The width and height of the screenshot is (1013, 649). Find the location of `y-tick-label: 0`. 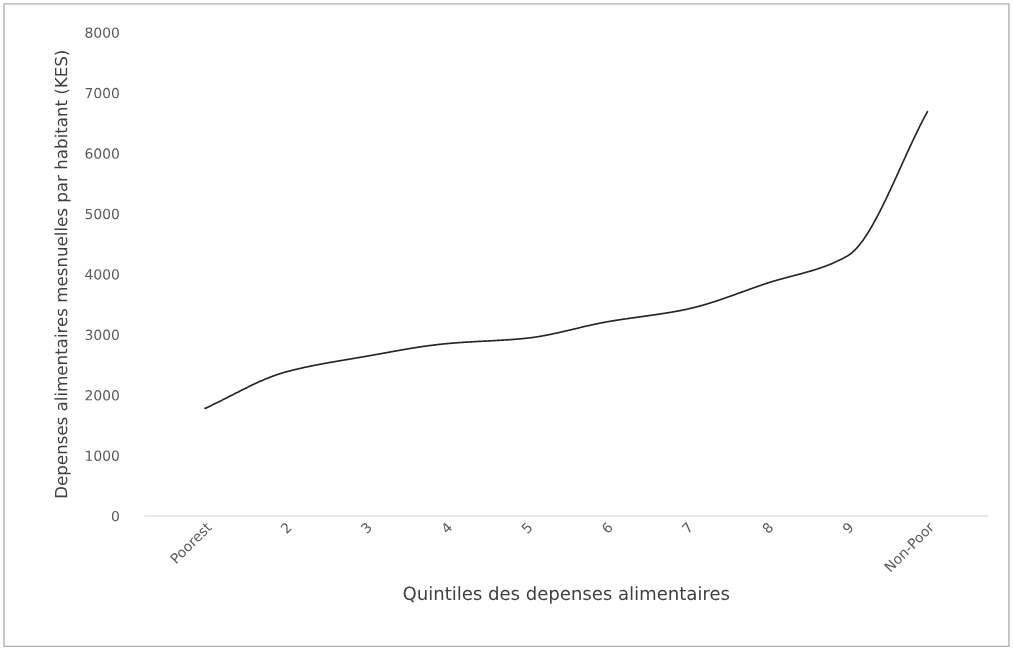

y-tick-label: 0 is located at coordinates (115, 516).